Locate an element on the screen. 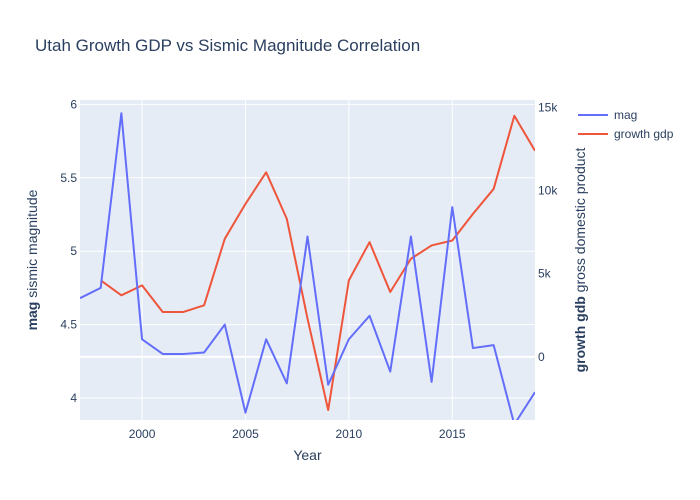  y-right-axis-title-bold: growth gdb is located at coordinates (580, 334).